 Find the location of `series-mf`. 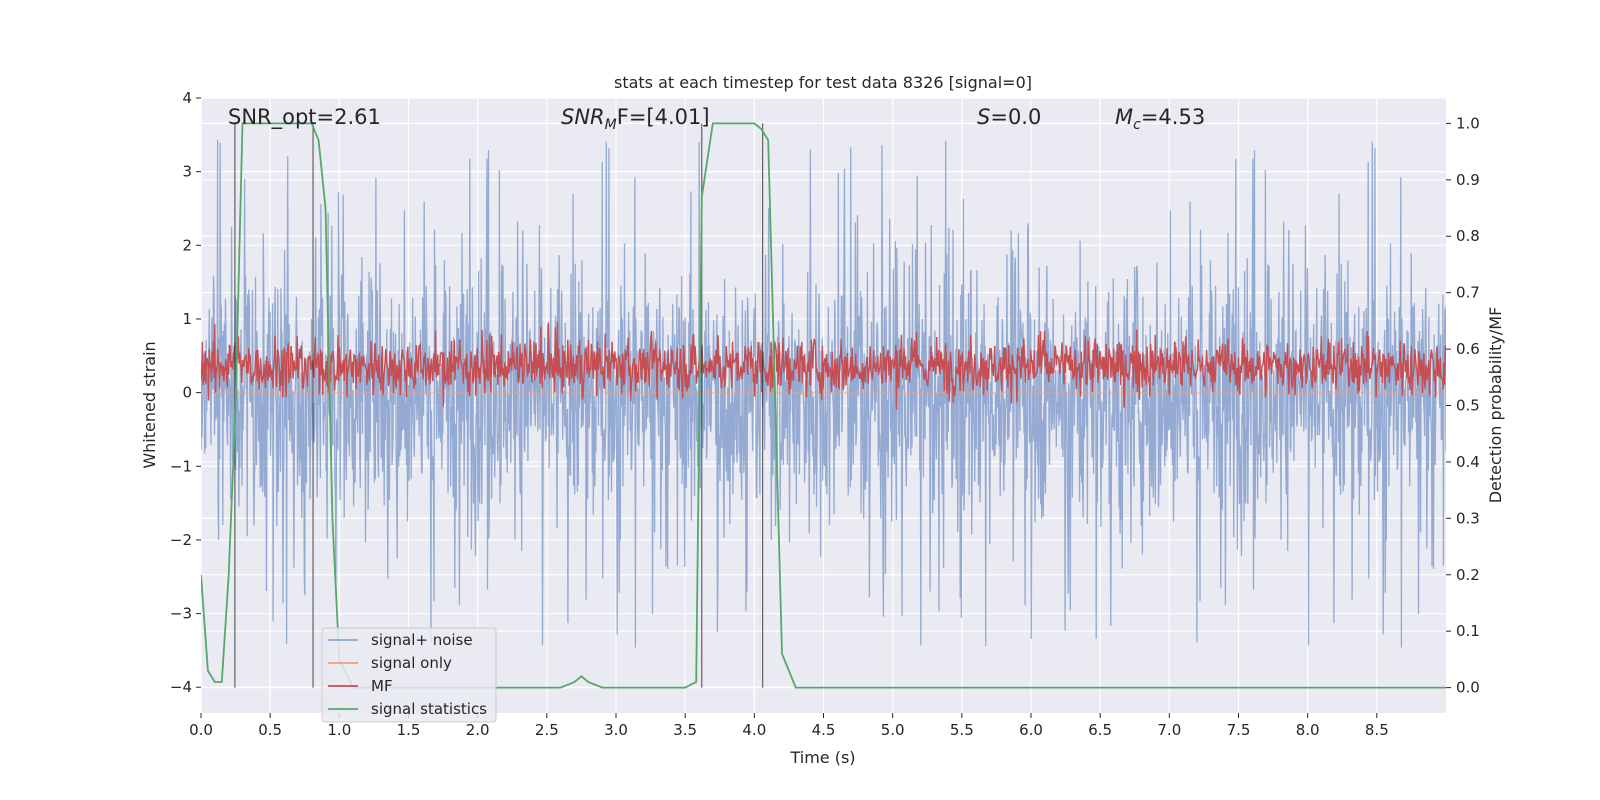

series-mf is located at coordinates (823, 365).